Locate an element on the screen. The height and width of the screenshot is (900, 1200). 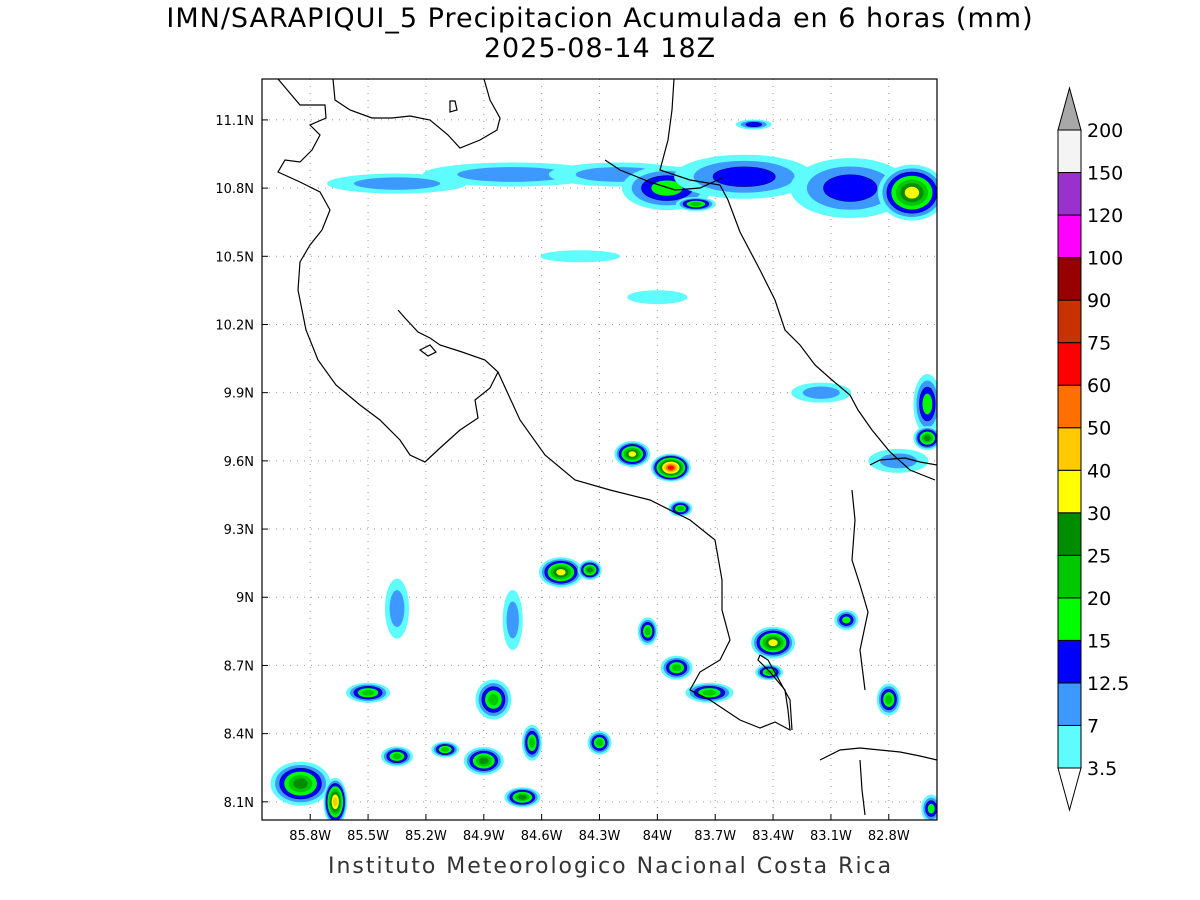
map-valid-time: 2025-08-14 18Z is located at coordinates (600, 48).